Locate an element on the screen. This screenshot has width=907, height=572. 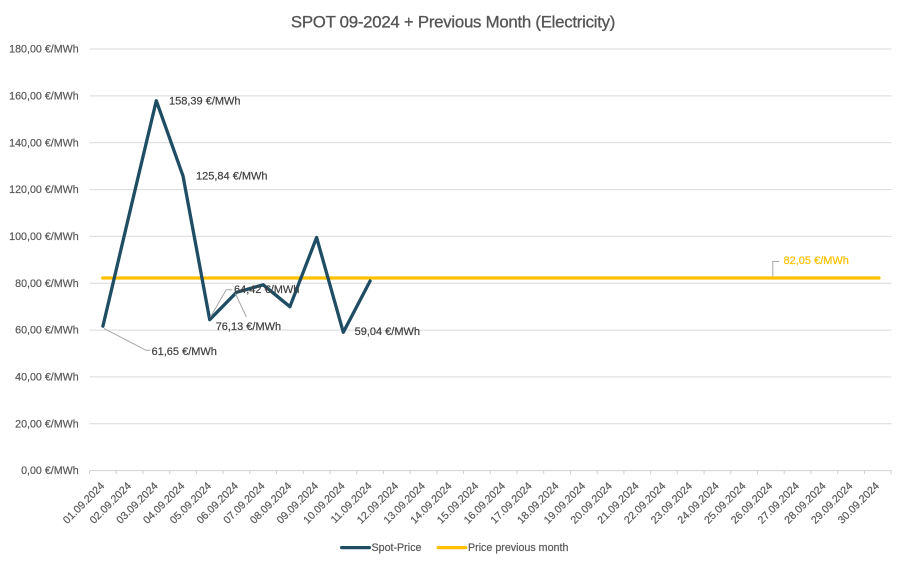
svg-text: 60,00 €/MWh is located at coordinates (47, 331).